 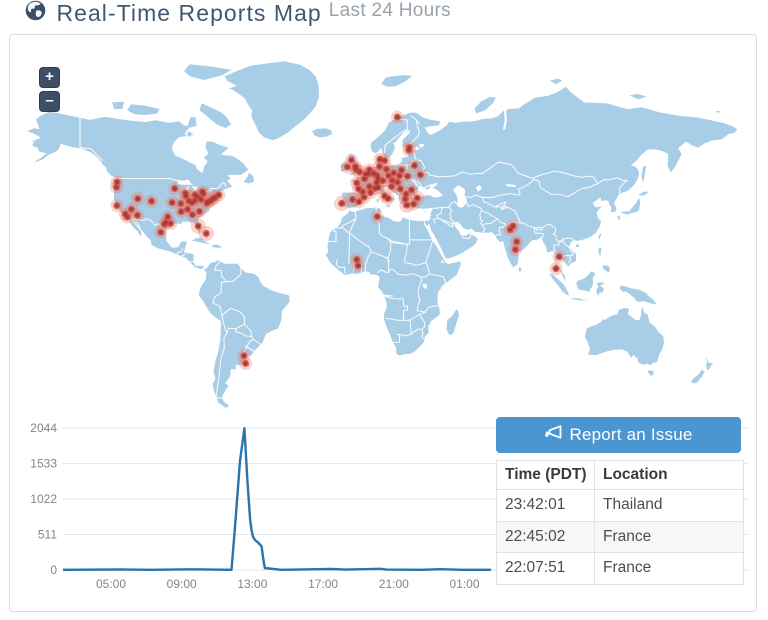 What do you see at coordinates (47, 535) in the screenshot?
I see `svg-text: 511` at bounding box center [47, 535].